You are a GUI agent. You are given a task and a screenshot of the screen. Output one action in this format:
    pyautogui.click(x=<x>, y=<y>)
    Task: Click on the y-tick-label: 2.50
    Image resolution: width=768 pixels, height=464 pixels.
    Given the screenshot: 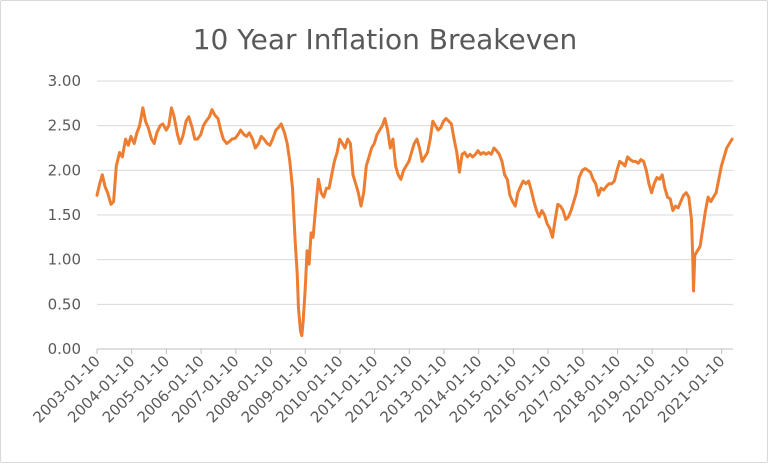 What is the action you would take?
    pyautogui.click(x=64, y=126)
    